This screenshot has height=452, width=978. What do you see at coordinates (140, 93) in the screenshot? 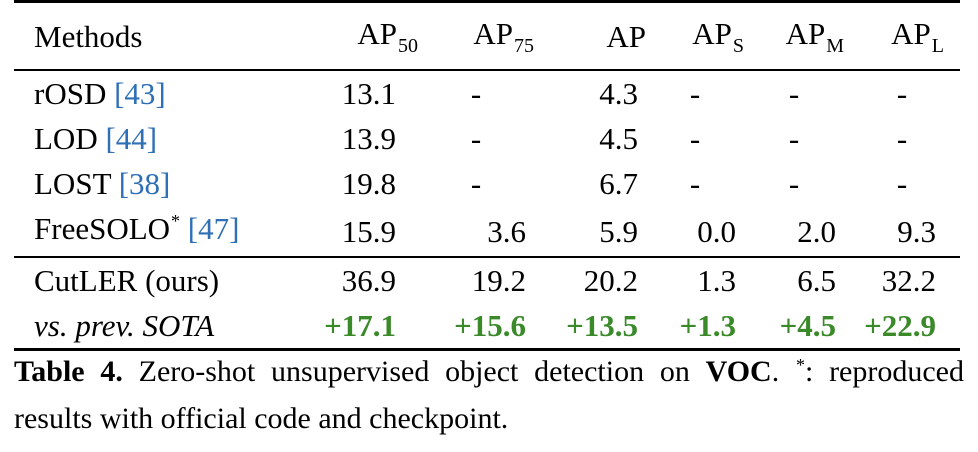
I see `citation-link: [43]` at bounding box center [140, 93].